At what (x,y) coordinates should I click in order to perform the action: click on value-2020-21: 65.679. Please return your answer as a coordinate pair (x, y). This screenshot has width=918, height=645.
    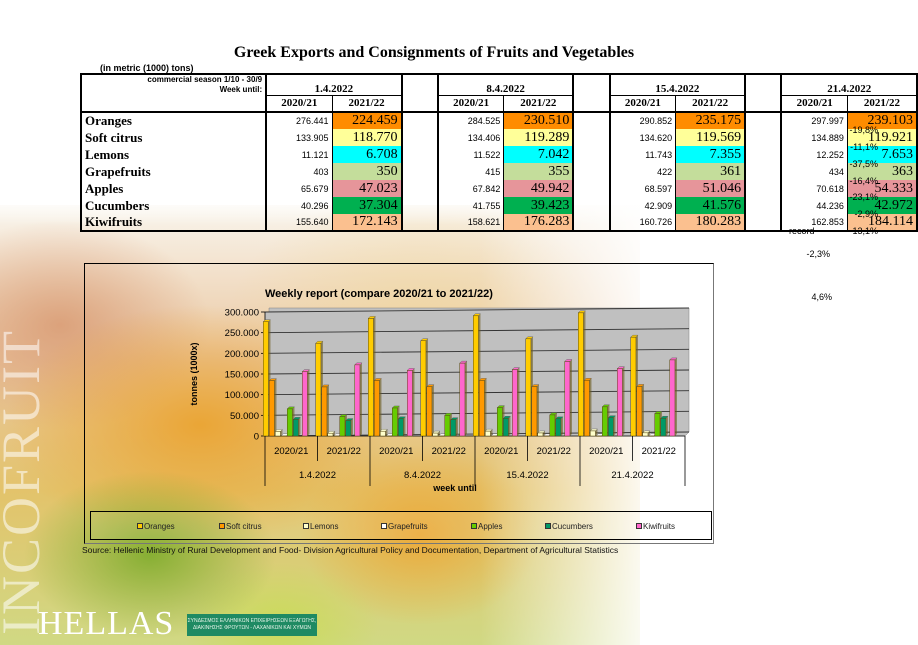
    Looking at the image, I should click on (299, 188).